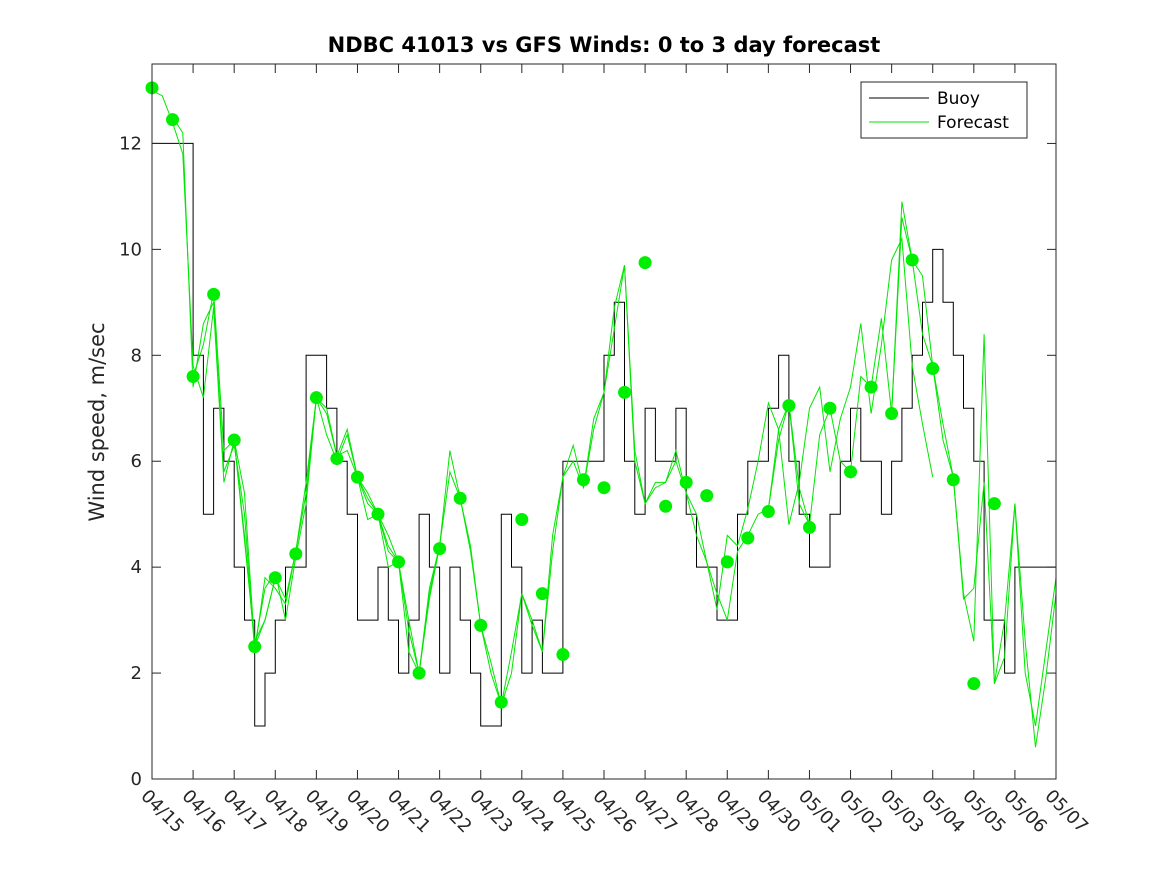 This screenshot has height=875, width=1167. I want to click on x-tick-label: 04/19, so click(327, 812).